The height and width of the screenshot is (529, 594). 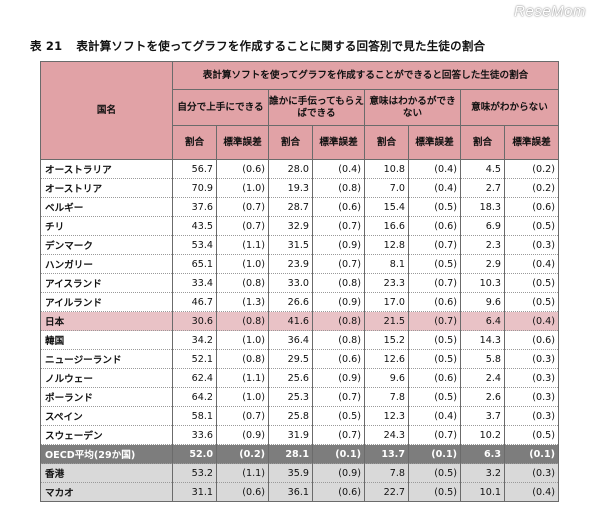 I want to click on ratio-cell: 13.7, so click(x=386, y=454).